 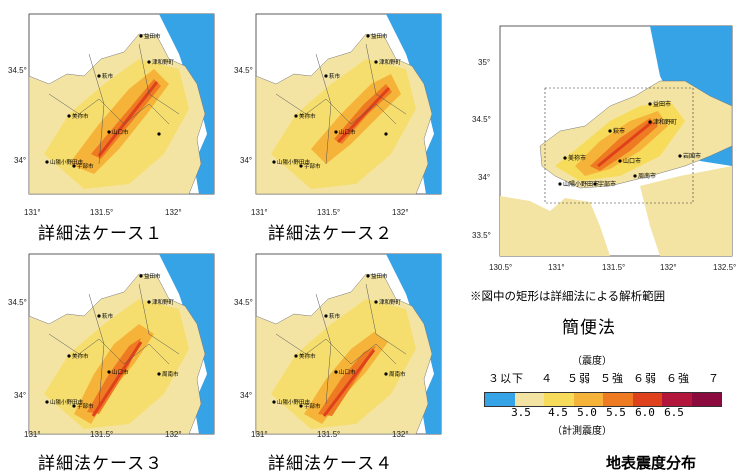 I want to click on colorbar-tick: 6.5, so click(x=674, y=412).